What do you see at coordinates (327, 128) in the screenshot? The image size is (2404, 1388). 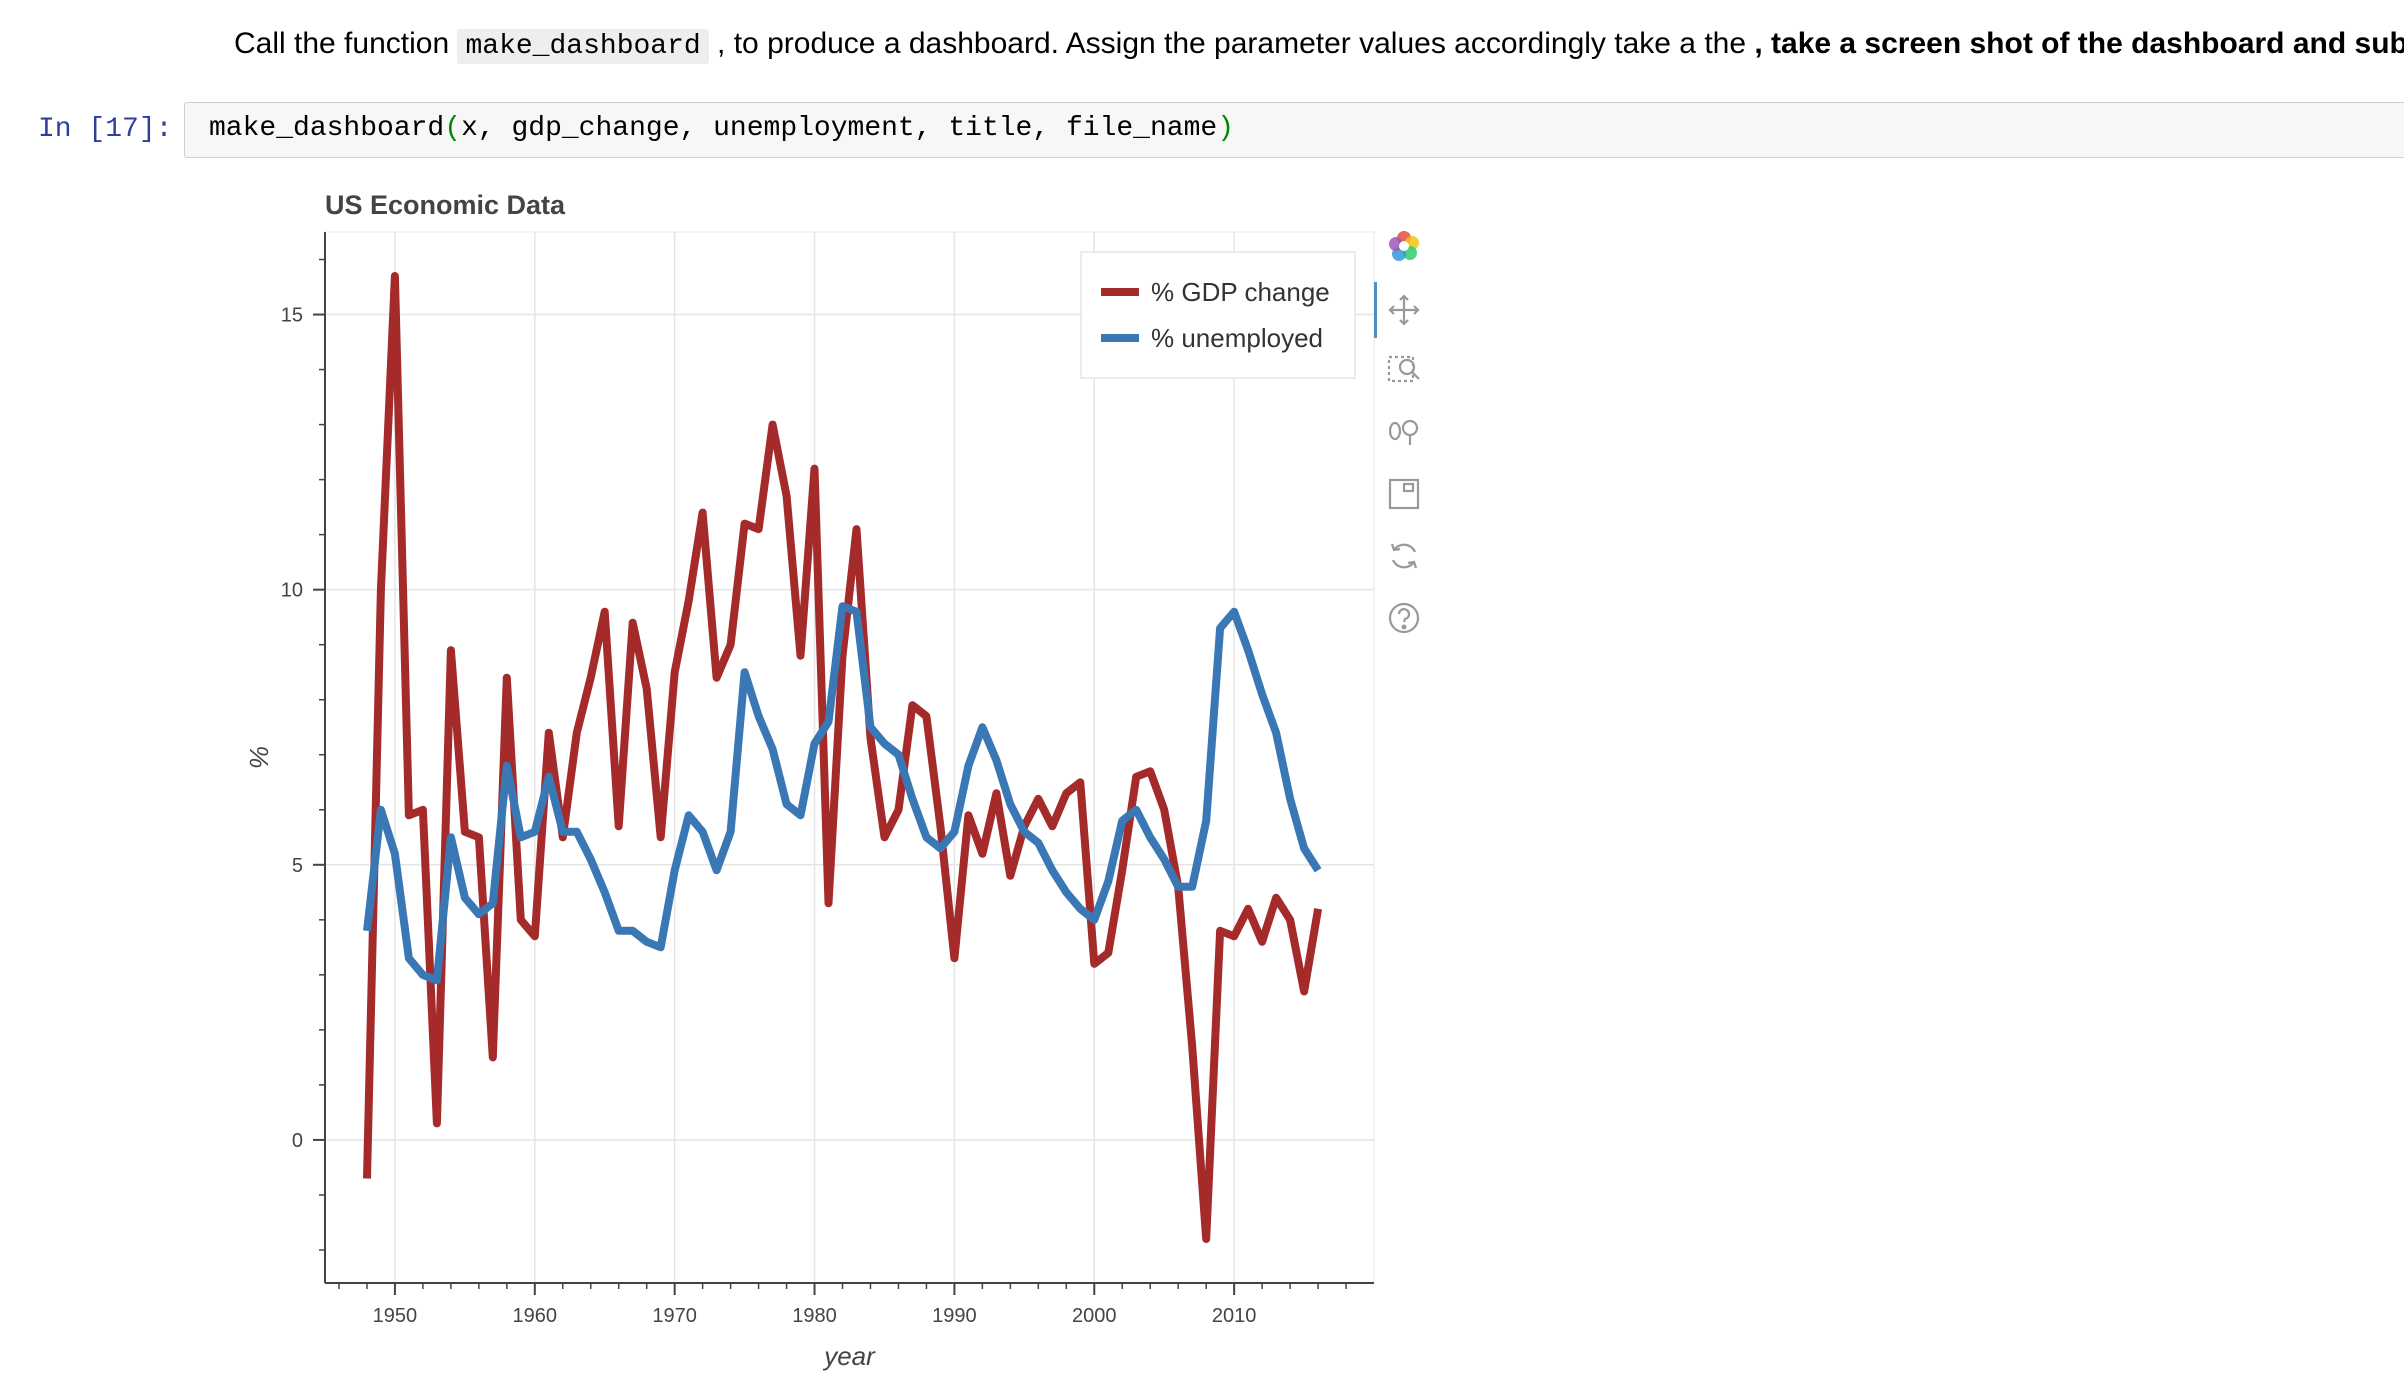 I see `code-func: make_dashboard` at bounding box center [327, 128].